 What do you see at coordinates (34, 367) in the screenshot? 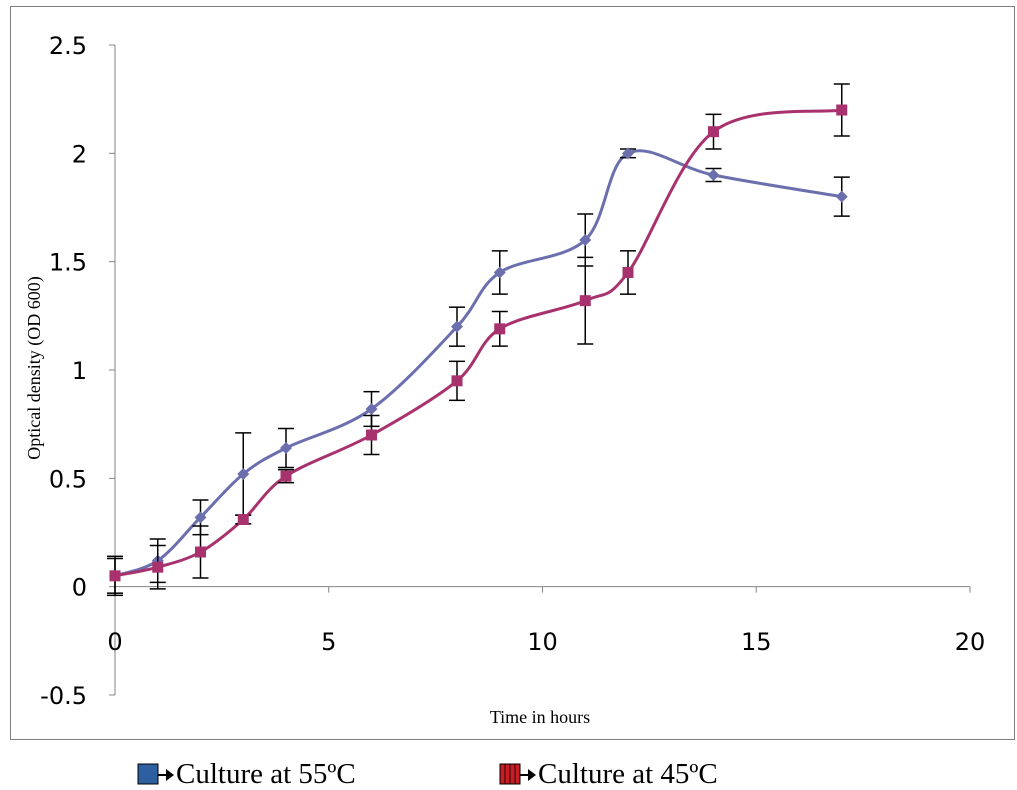
I see `y-axis-title: Optical density (OD 600)` at bounding box center [34, 367].